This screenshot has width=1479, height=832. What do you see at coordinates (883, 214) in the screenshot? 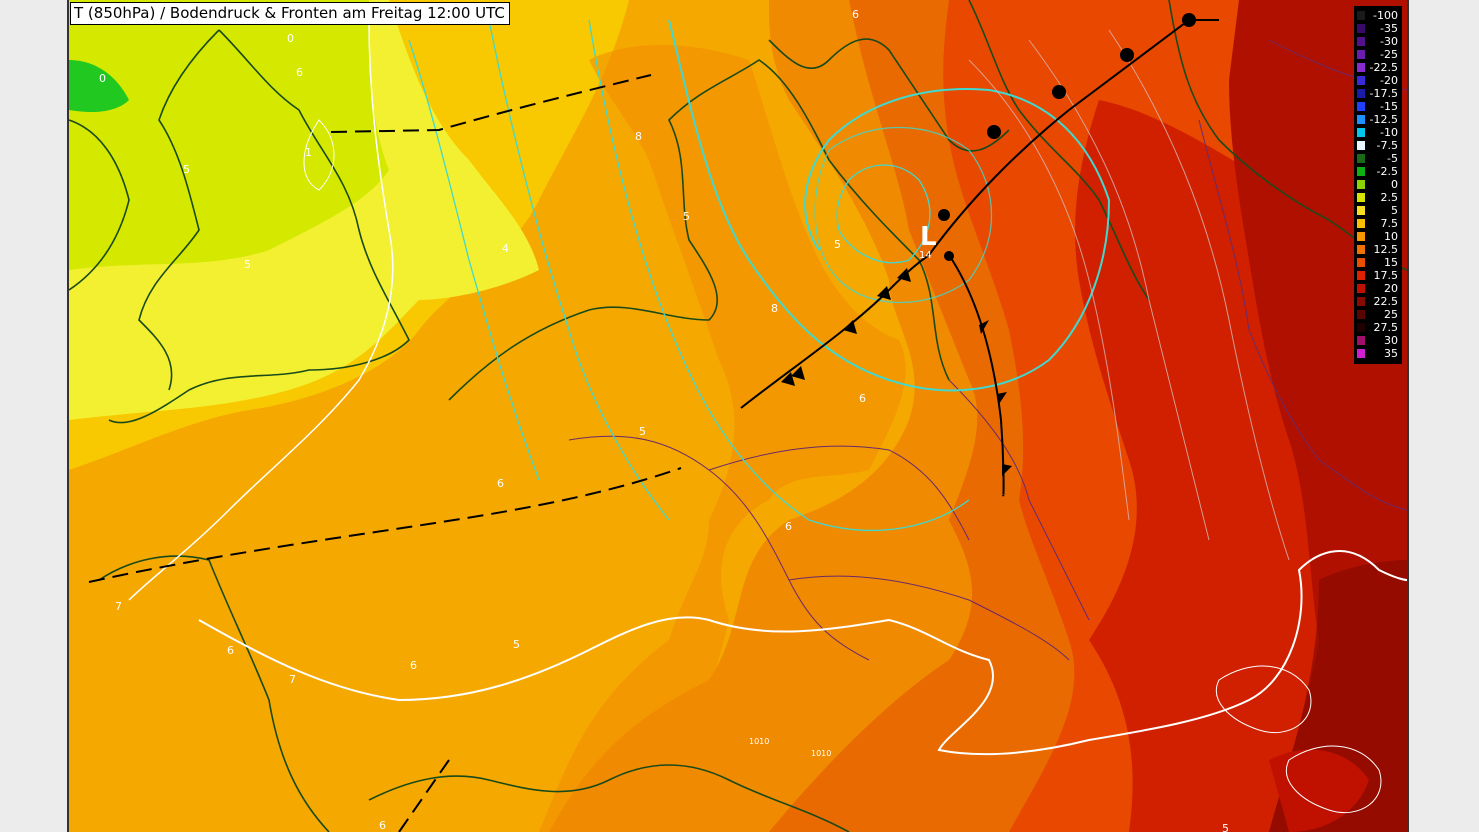
I see `isobar-core` at bounding box center [883, 214].